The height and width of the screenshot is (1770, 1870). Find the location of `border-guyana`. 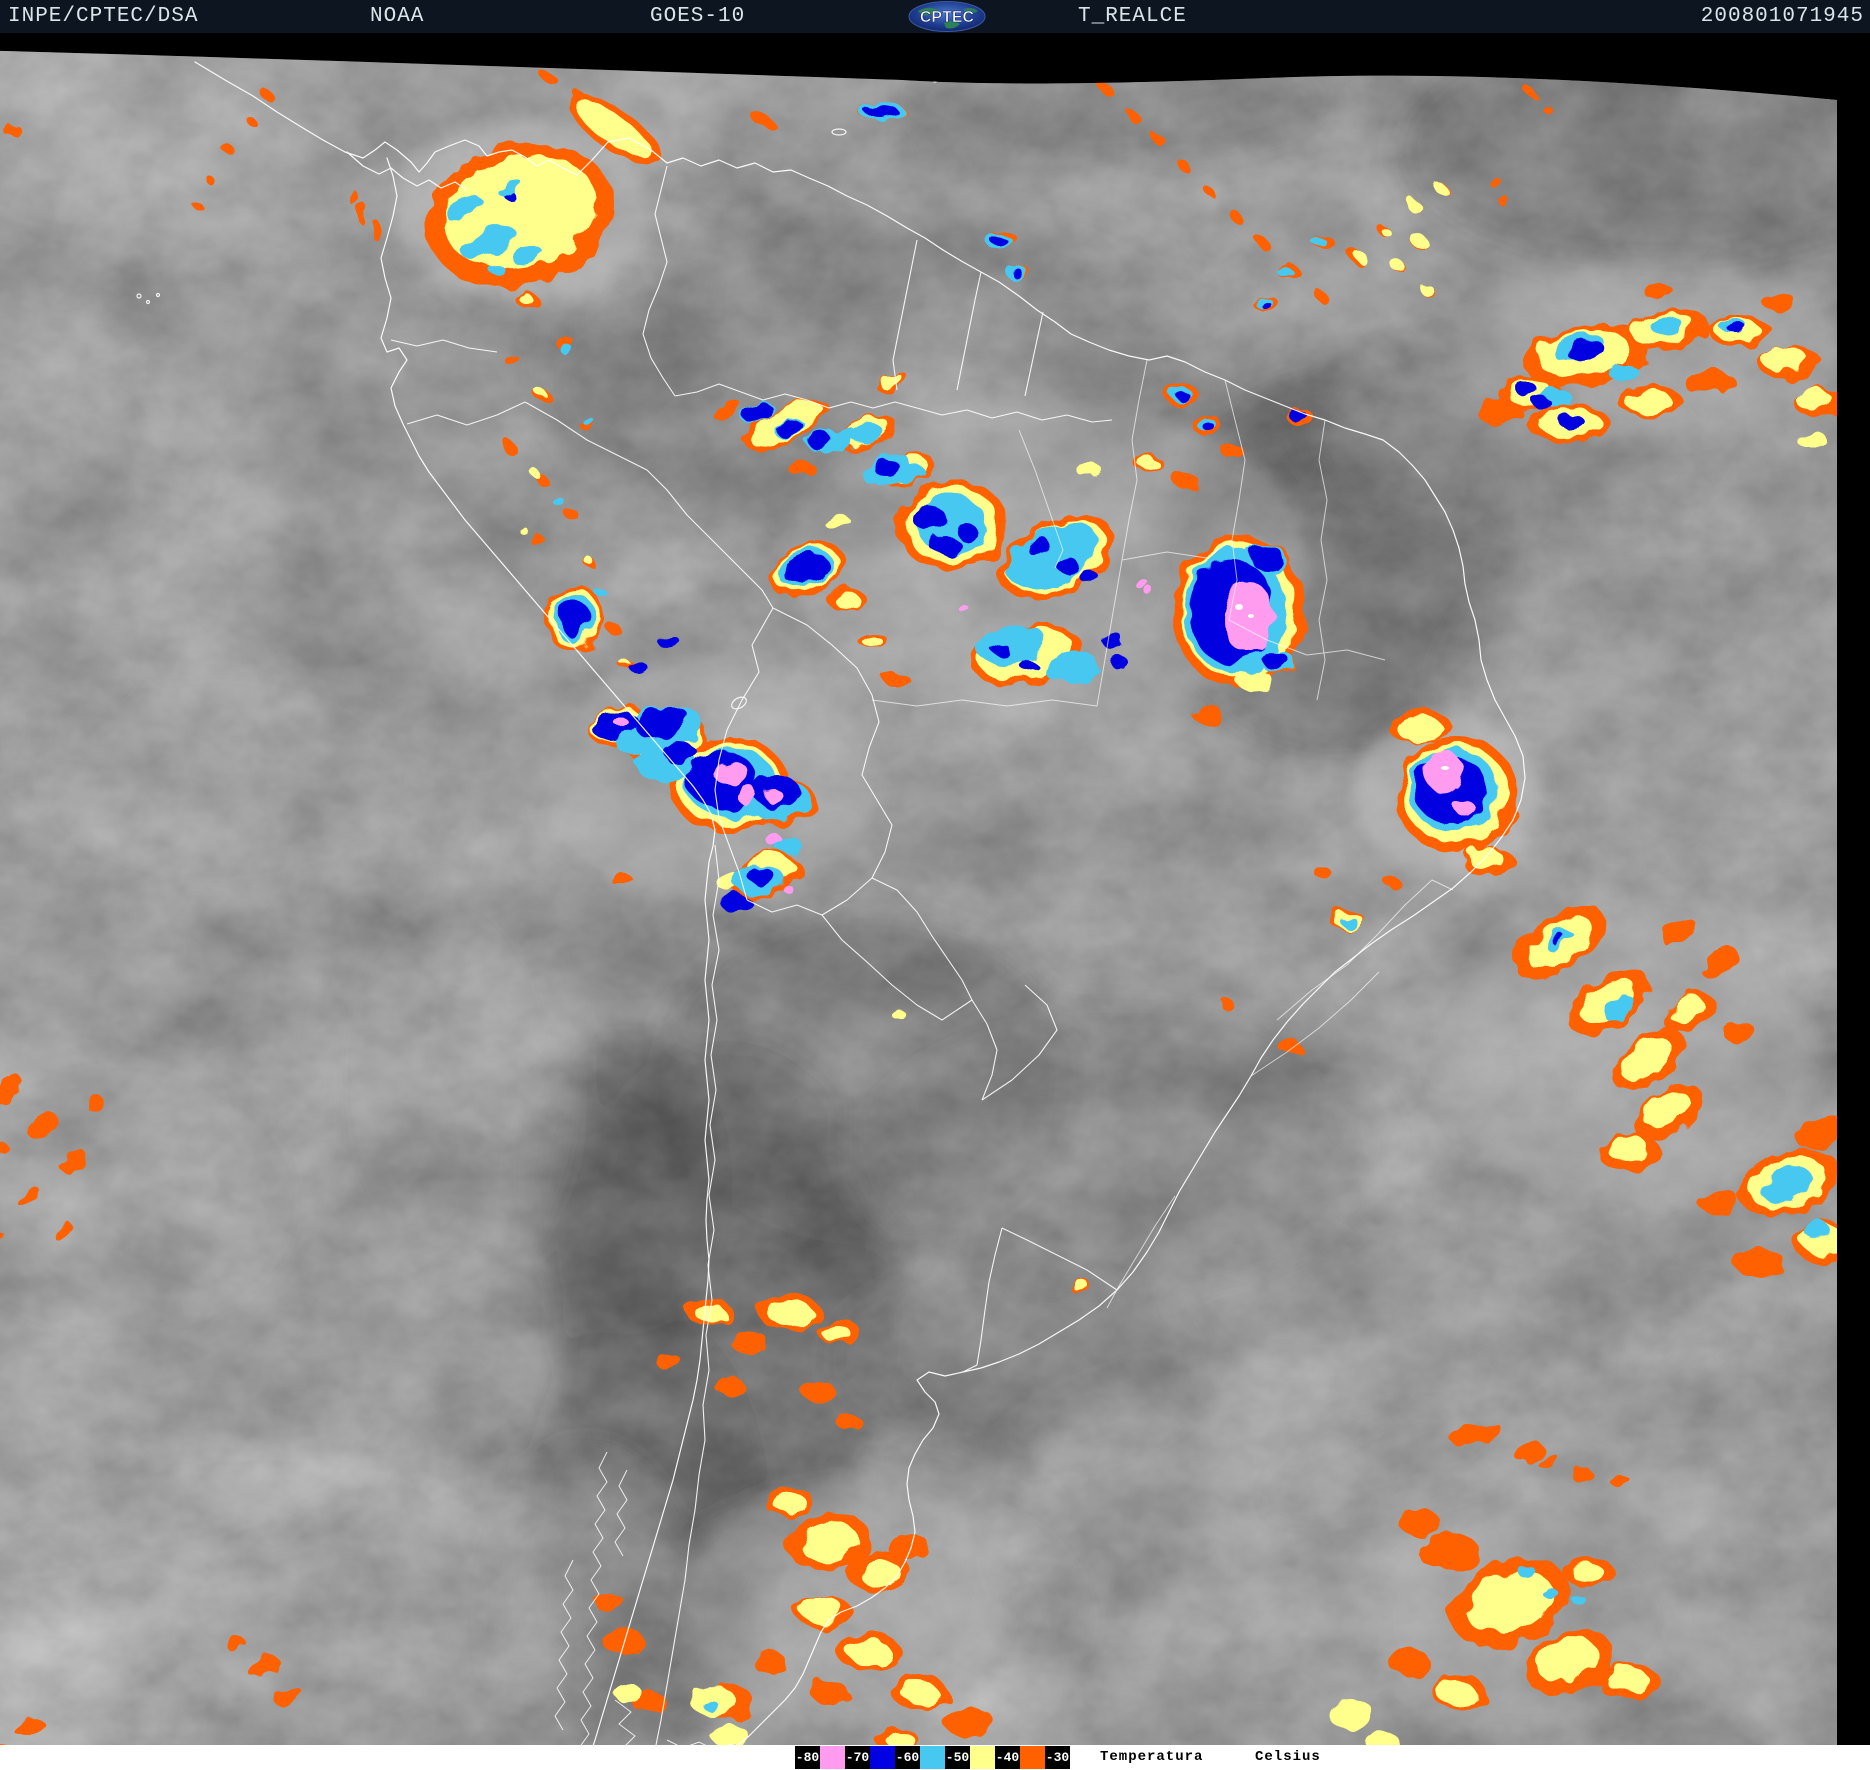

border-guyana is located at coordinates (905, 315).